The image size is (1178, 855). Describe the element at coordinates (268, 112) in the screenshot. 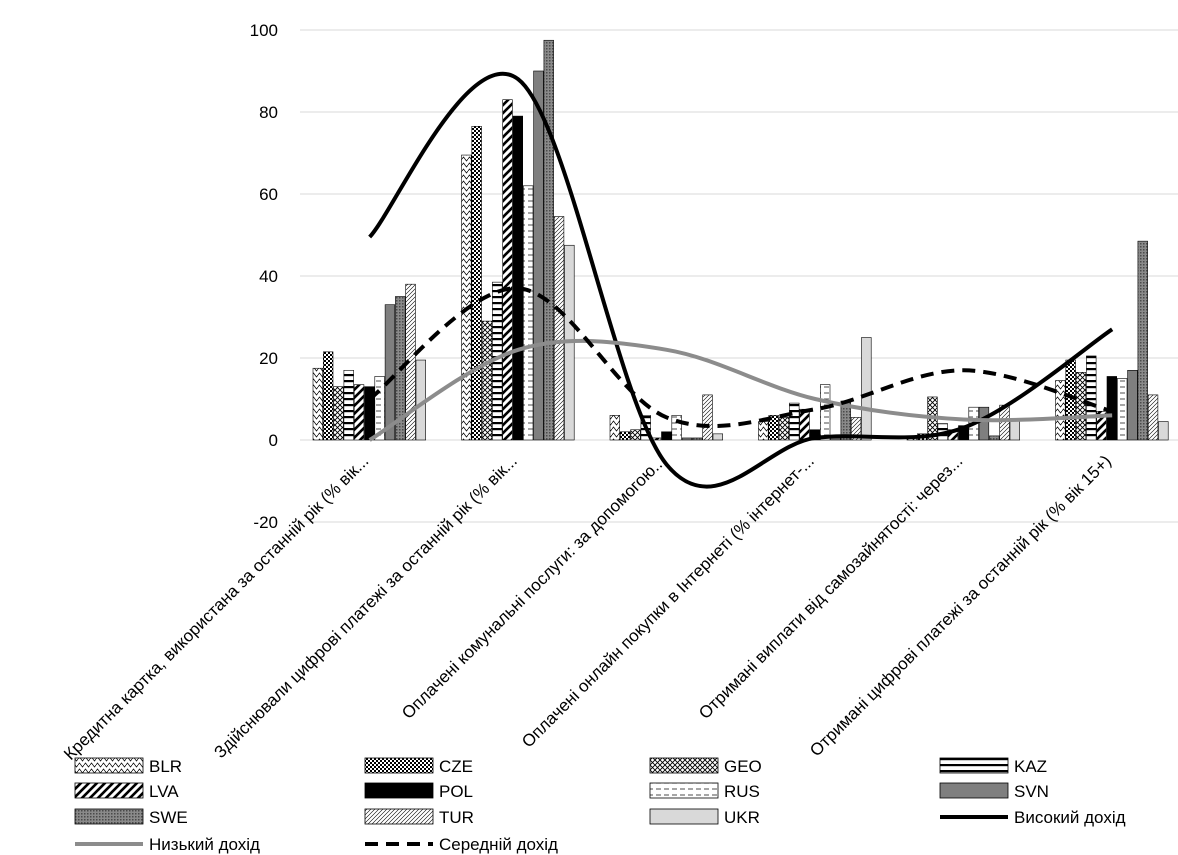

I see `y-tick-label: 80` at that location.